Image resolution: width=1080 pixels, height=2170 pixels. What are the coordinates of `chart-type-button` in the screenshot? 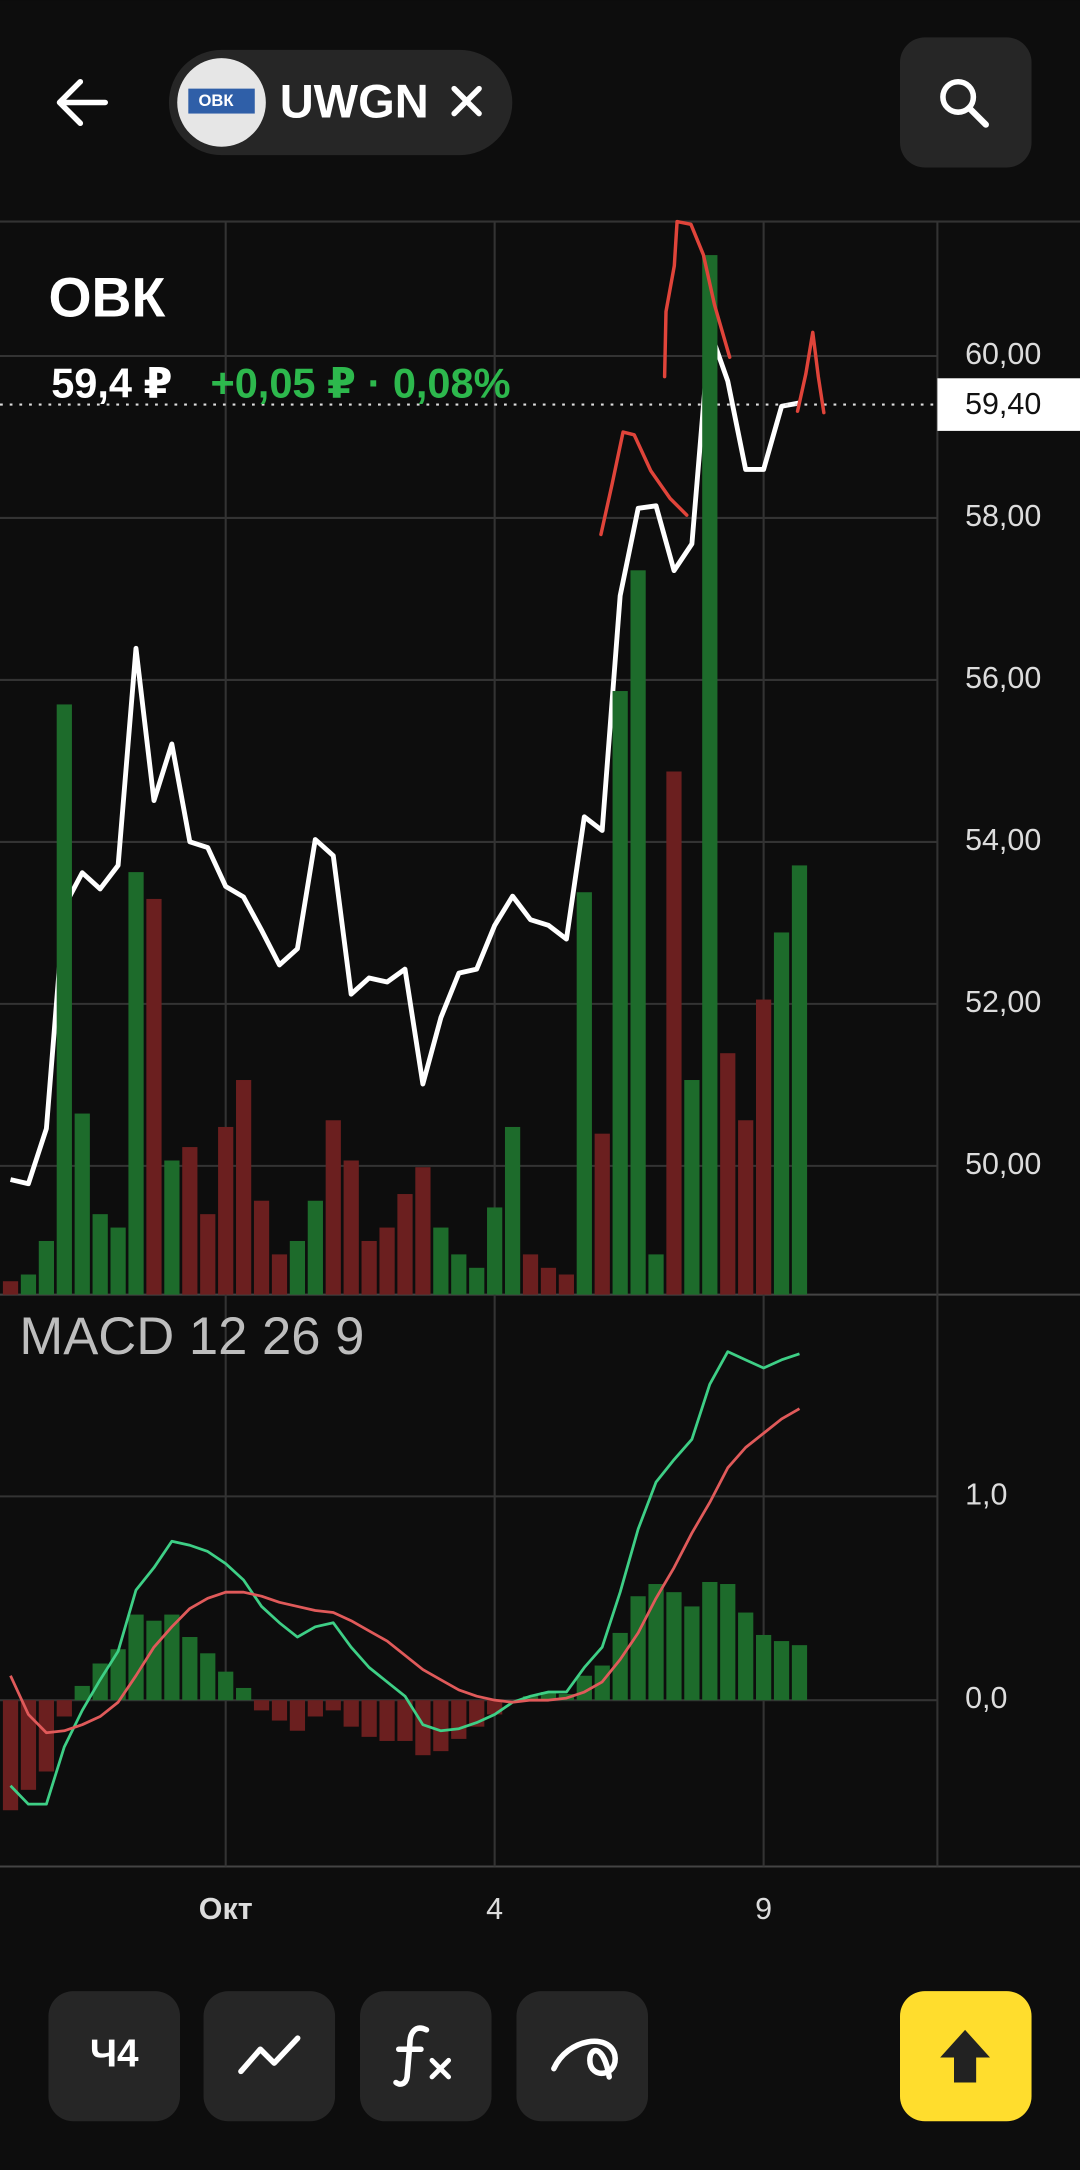 It's located at (269, 2056).